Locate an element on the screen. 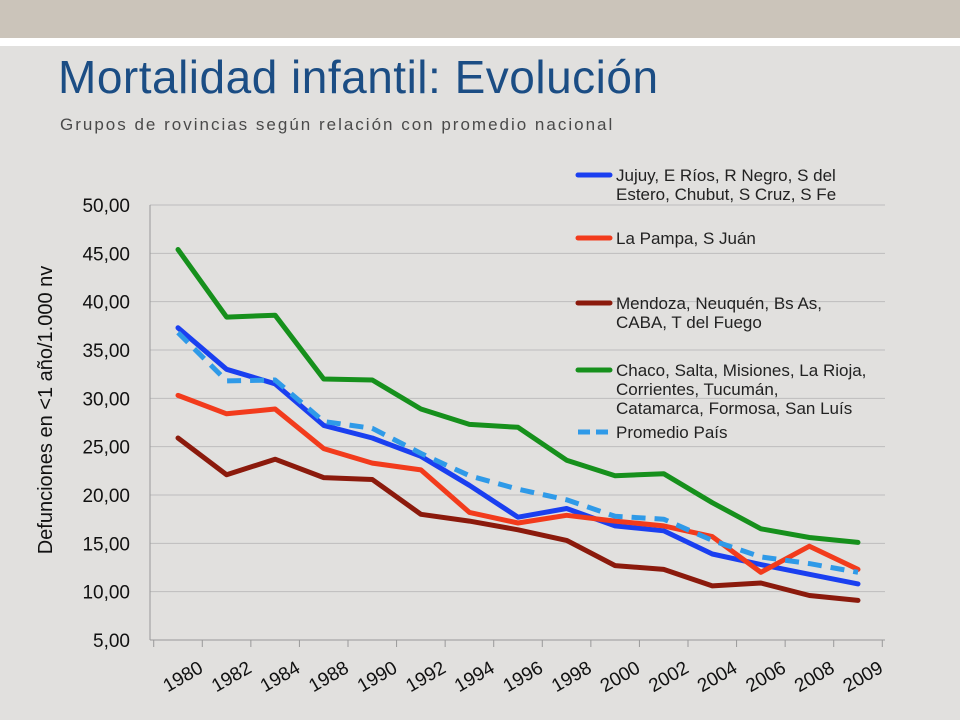 The width and height of the screenshot is (960, 720). legend-label: Promedio País is located at coordinates (672, 432).